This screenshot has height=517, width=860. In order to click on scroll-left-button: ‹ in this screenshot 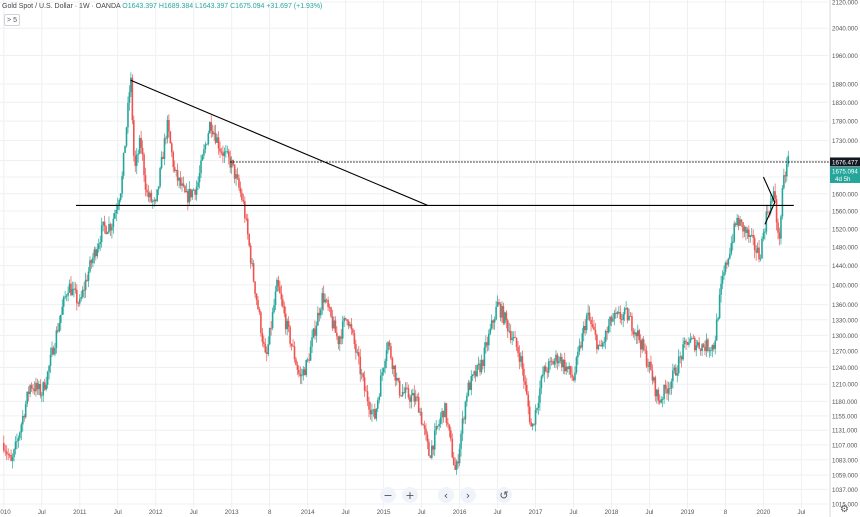, I will do `click(446, 495)`.